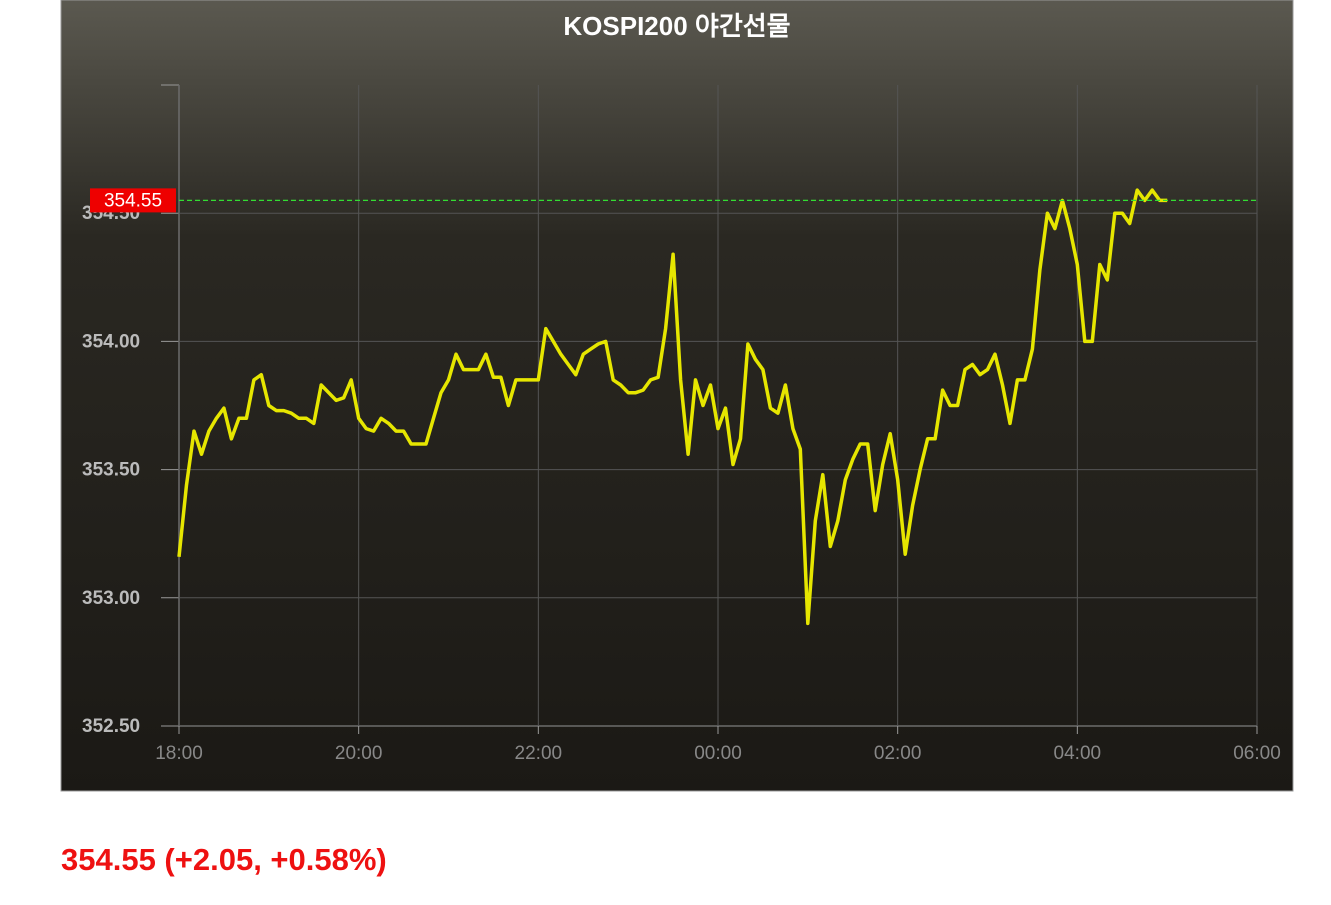 This screenshot has width=1331, height=905. What do you see at coordinates (718, 753) in the screenshot?
I see `x-tick-label: 00:00` at bounding box center [718, 753].